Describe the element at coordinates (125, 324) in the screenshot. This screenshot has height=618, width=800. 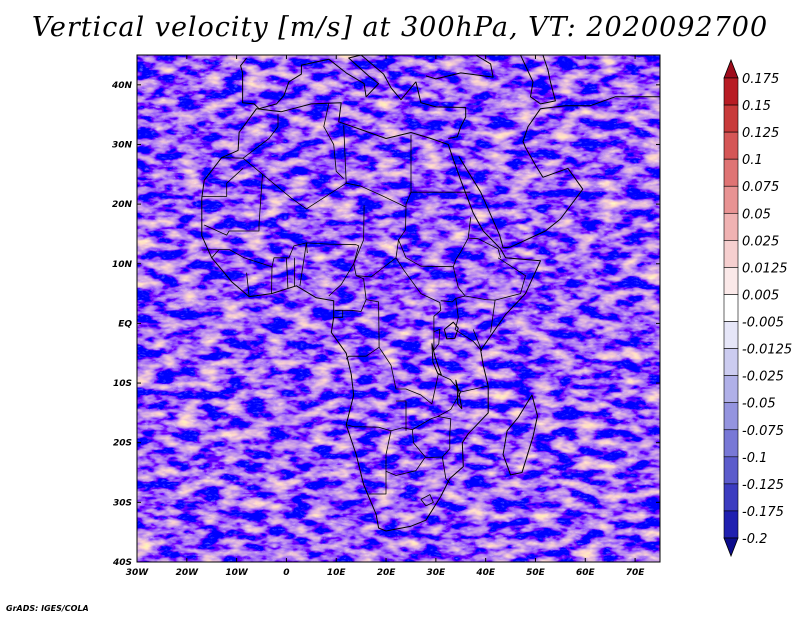
I see `lat-tick-label: EQ` at that location.